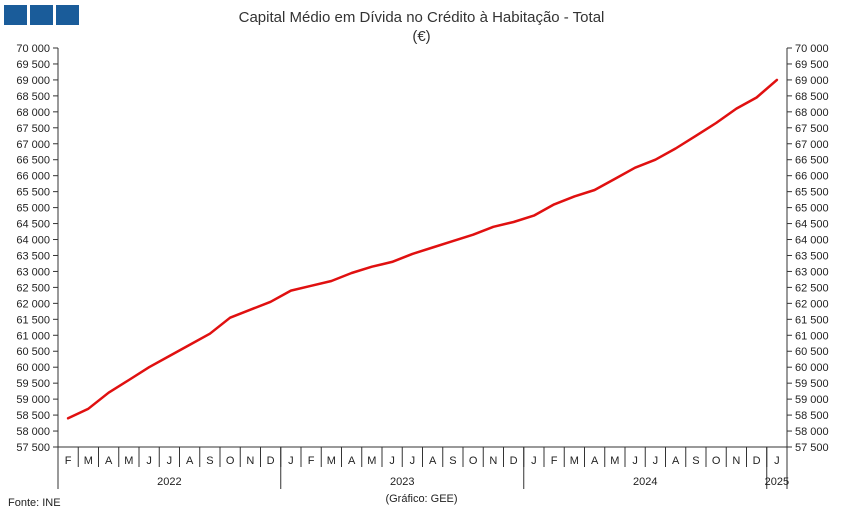  Describe the element at coordinates (812, 336) in the screenshot. I see `y-tick-label-right: 61 000` at that location.